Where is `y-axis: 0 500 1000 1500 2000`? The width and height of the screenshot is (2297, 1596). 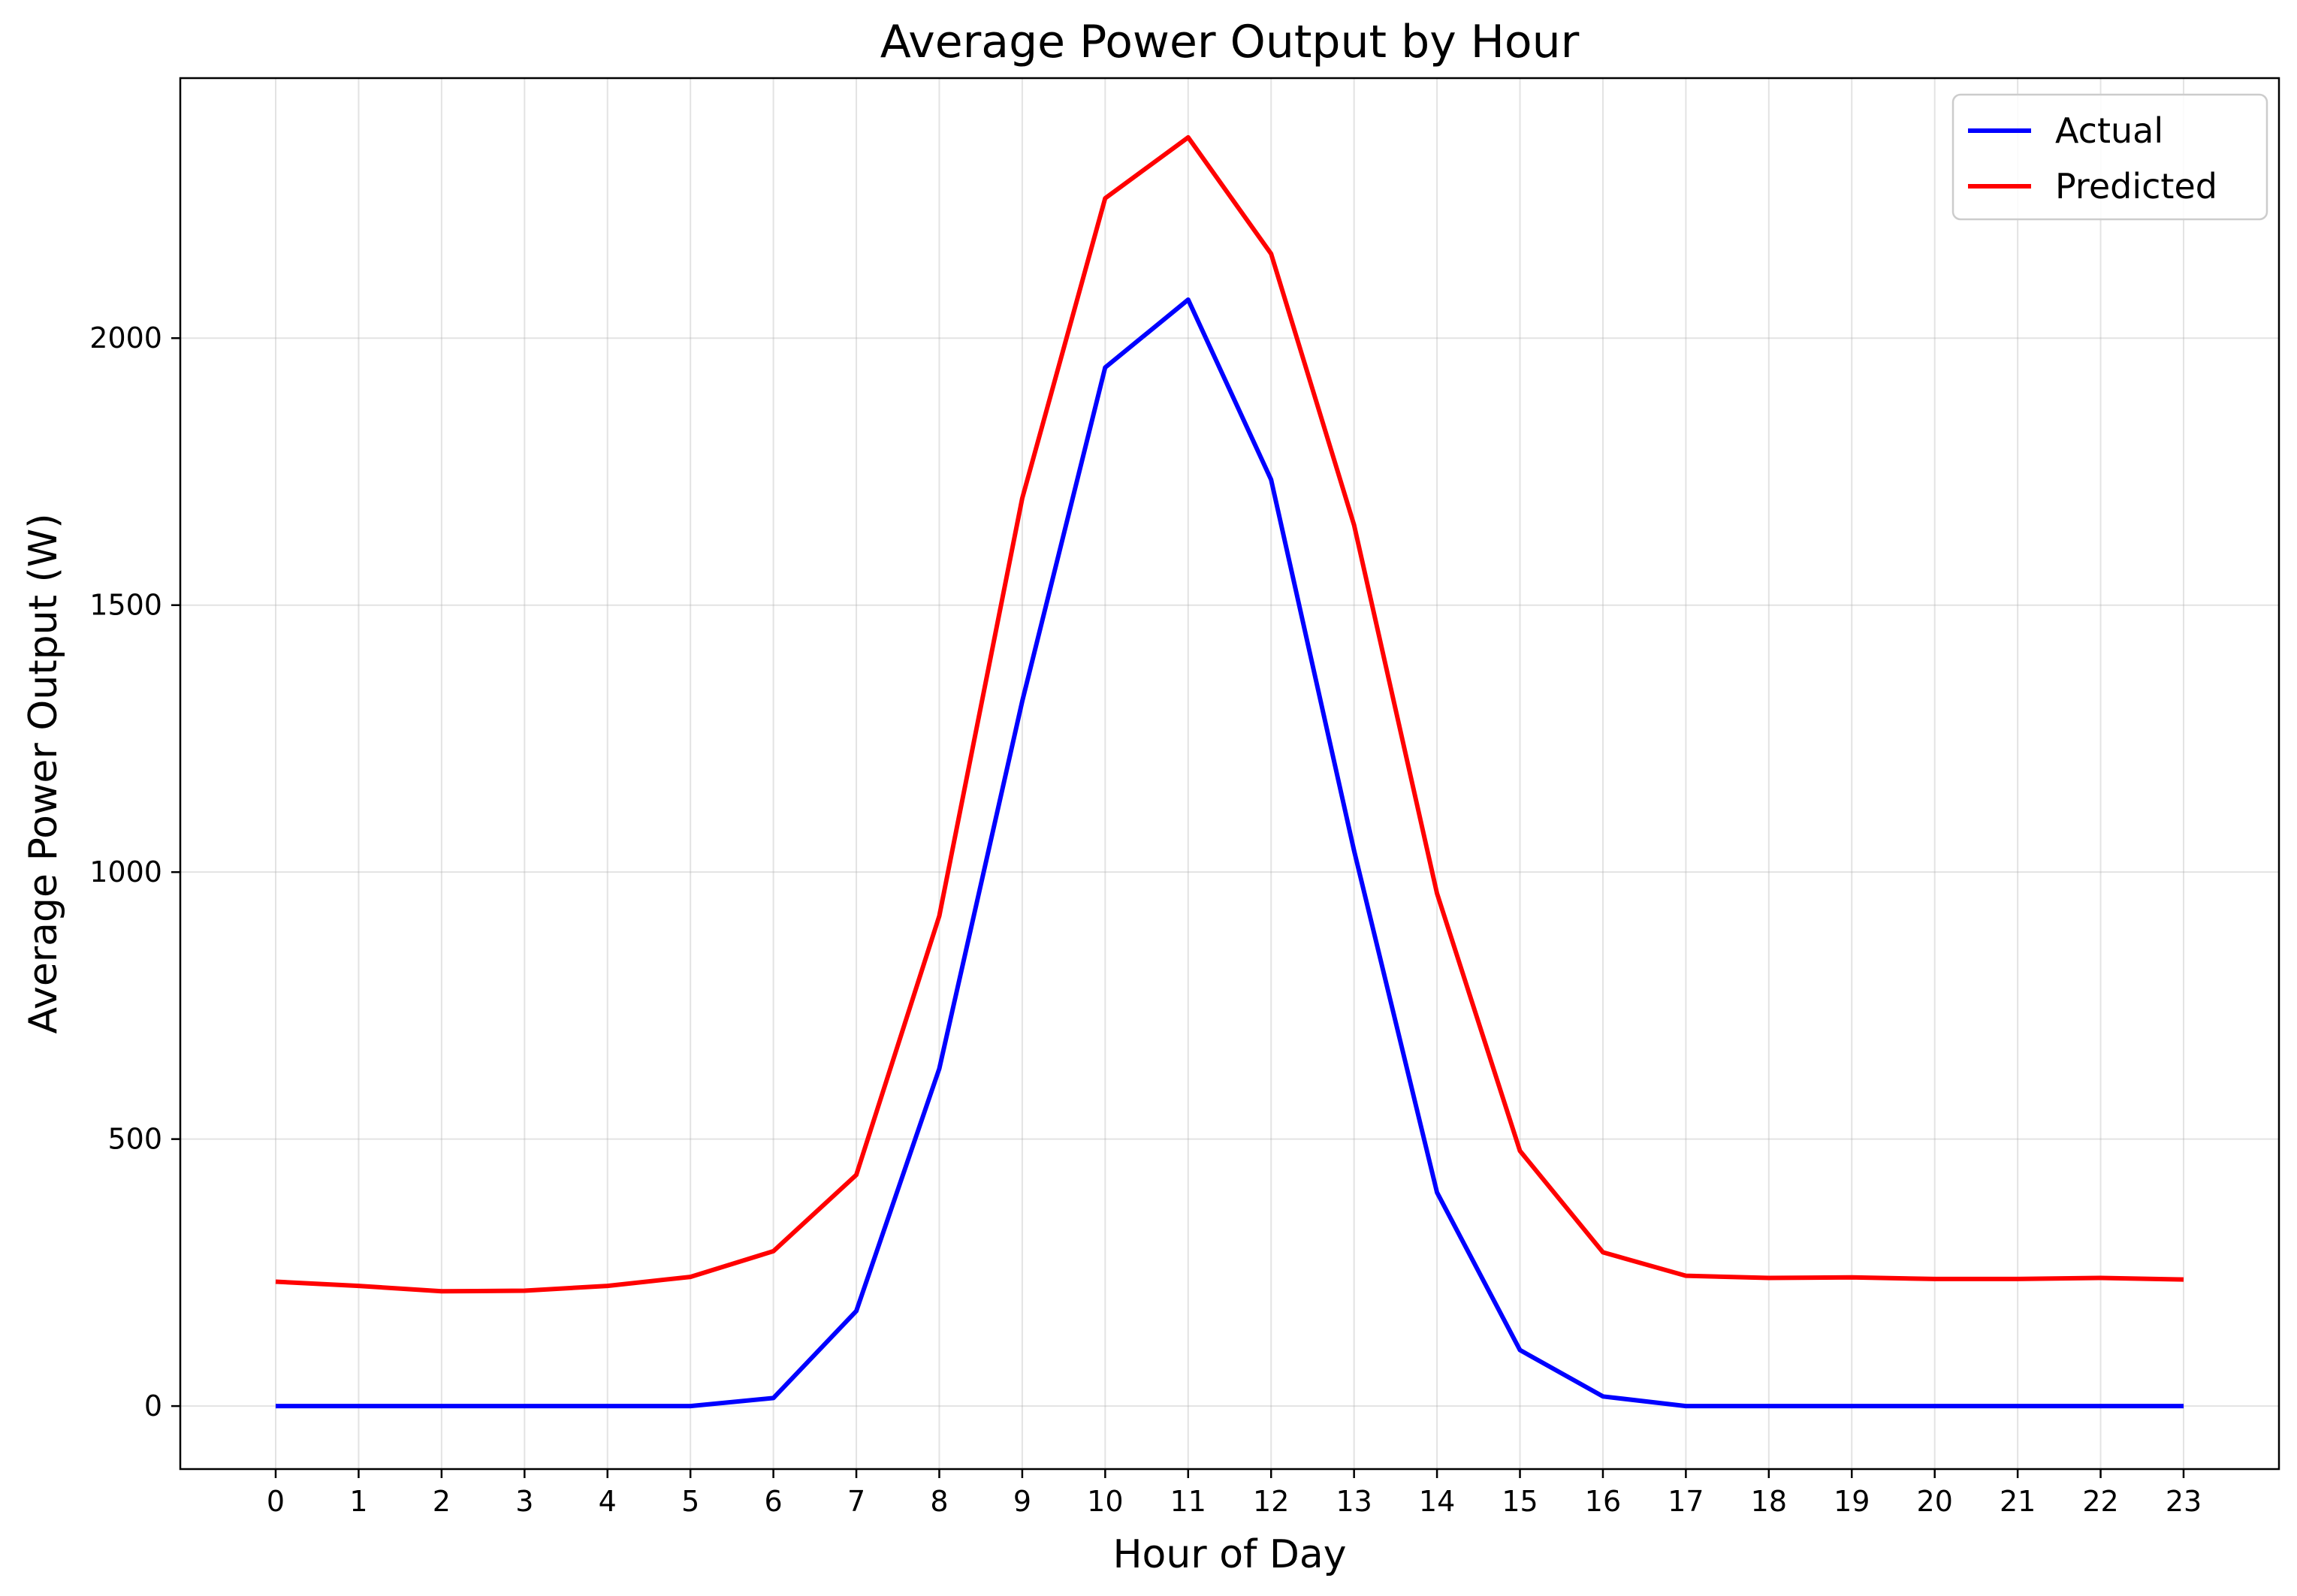 y-axis: 0 500 1000 1500 2000 is located at coordinates (134, 872).